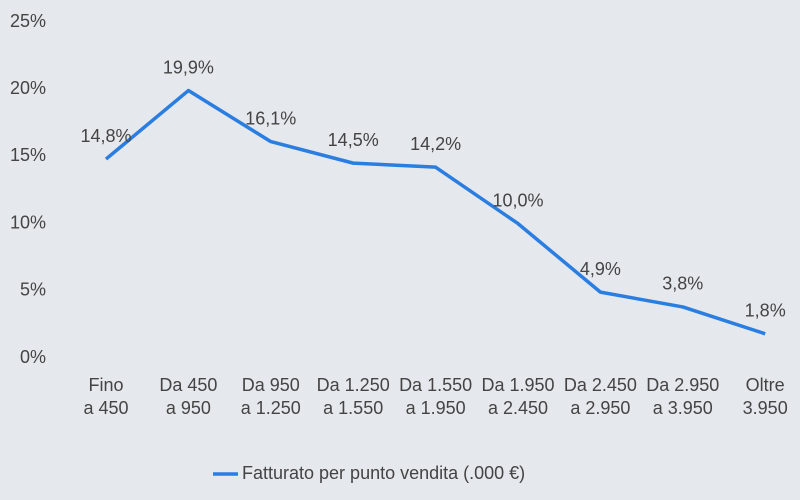 The image size is (800, 500). I want to click on x-tick-label: Da 1.950 a 2.450, so click(518, 396).